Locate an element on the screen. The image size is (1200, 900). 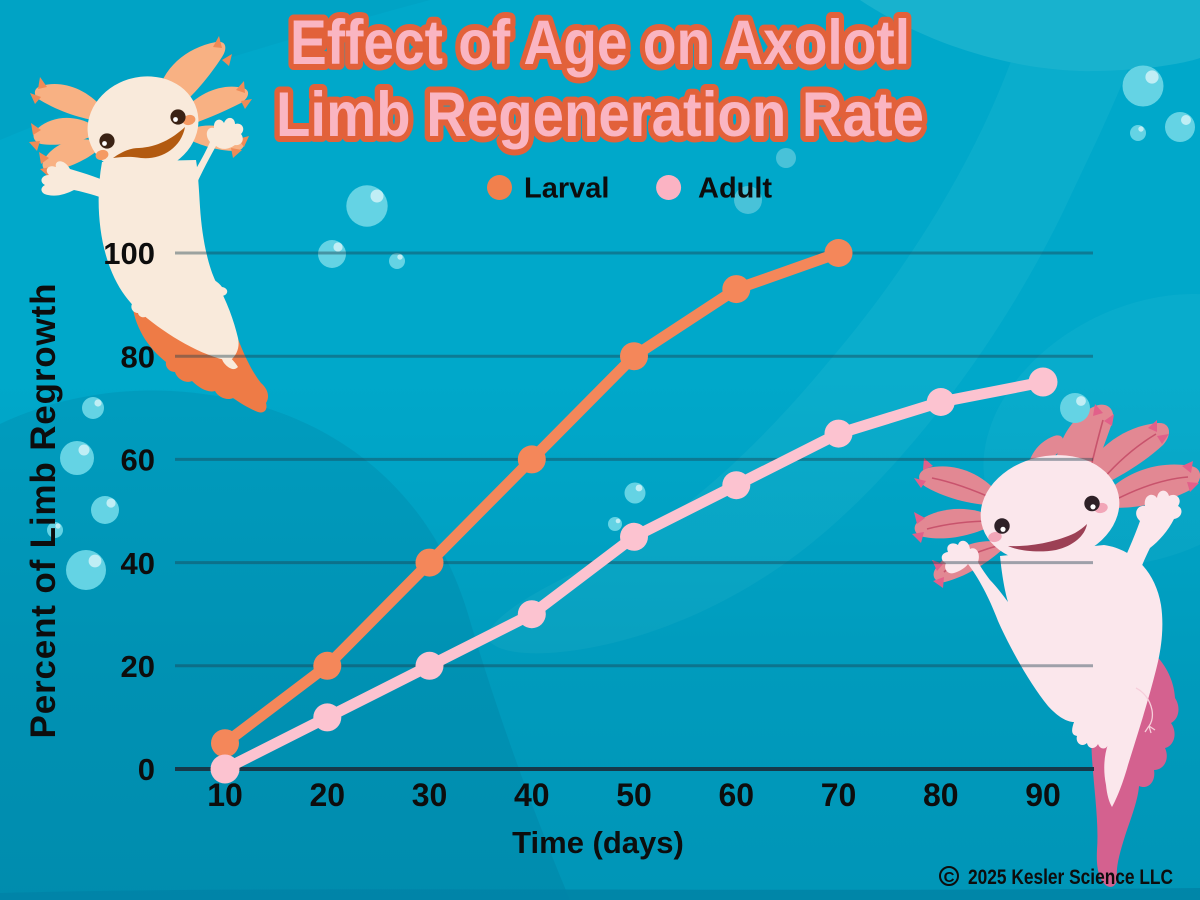
svg-text: Effect of Age on Axolotl is located at coordinates (600, 43).